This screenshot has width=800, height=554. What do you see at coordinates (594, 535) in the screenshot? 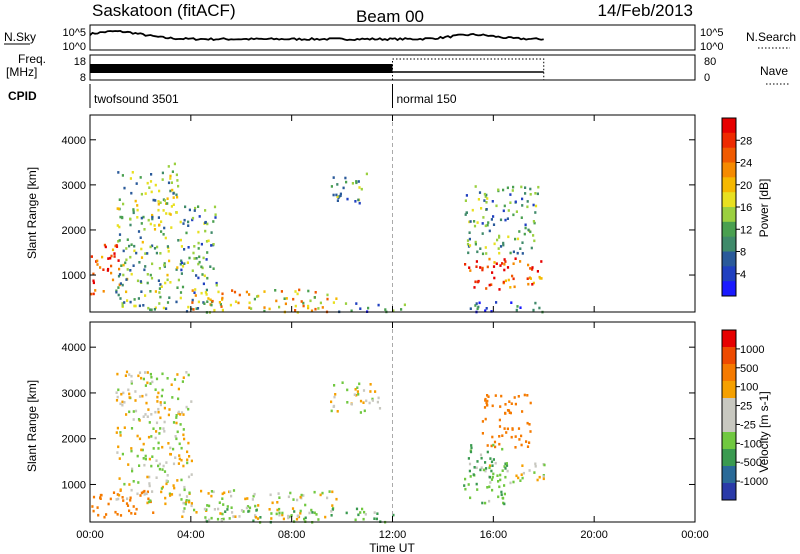
I see `xtick-label: 20:00` at bounding box center [594, 535].